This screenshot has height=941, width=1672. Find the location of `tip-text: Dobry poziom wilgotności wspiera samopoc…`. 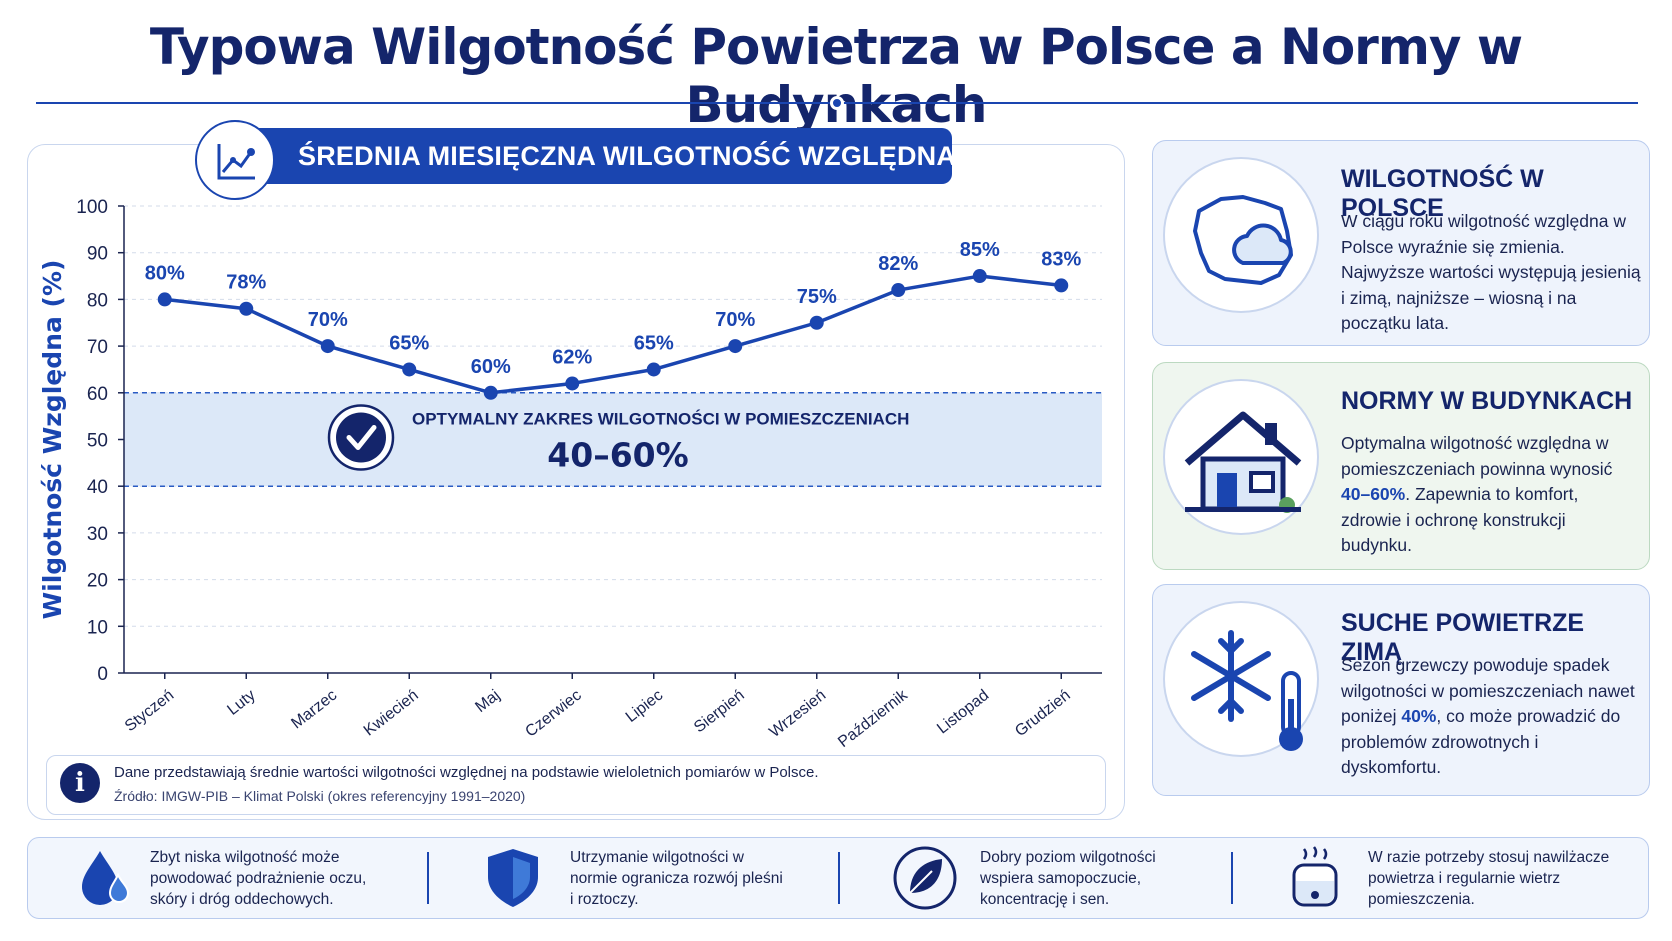

tip-text: Dobry poziom wilgotności wspiera samopoc… is located at coordinates (1068, 878).